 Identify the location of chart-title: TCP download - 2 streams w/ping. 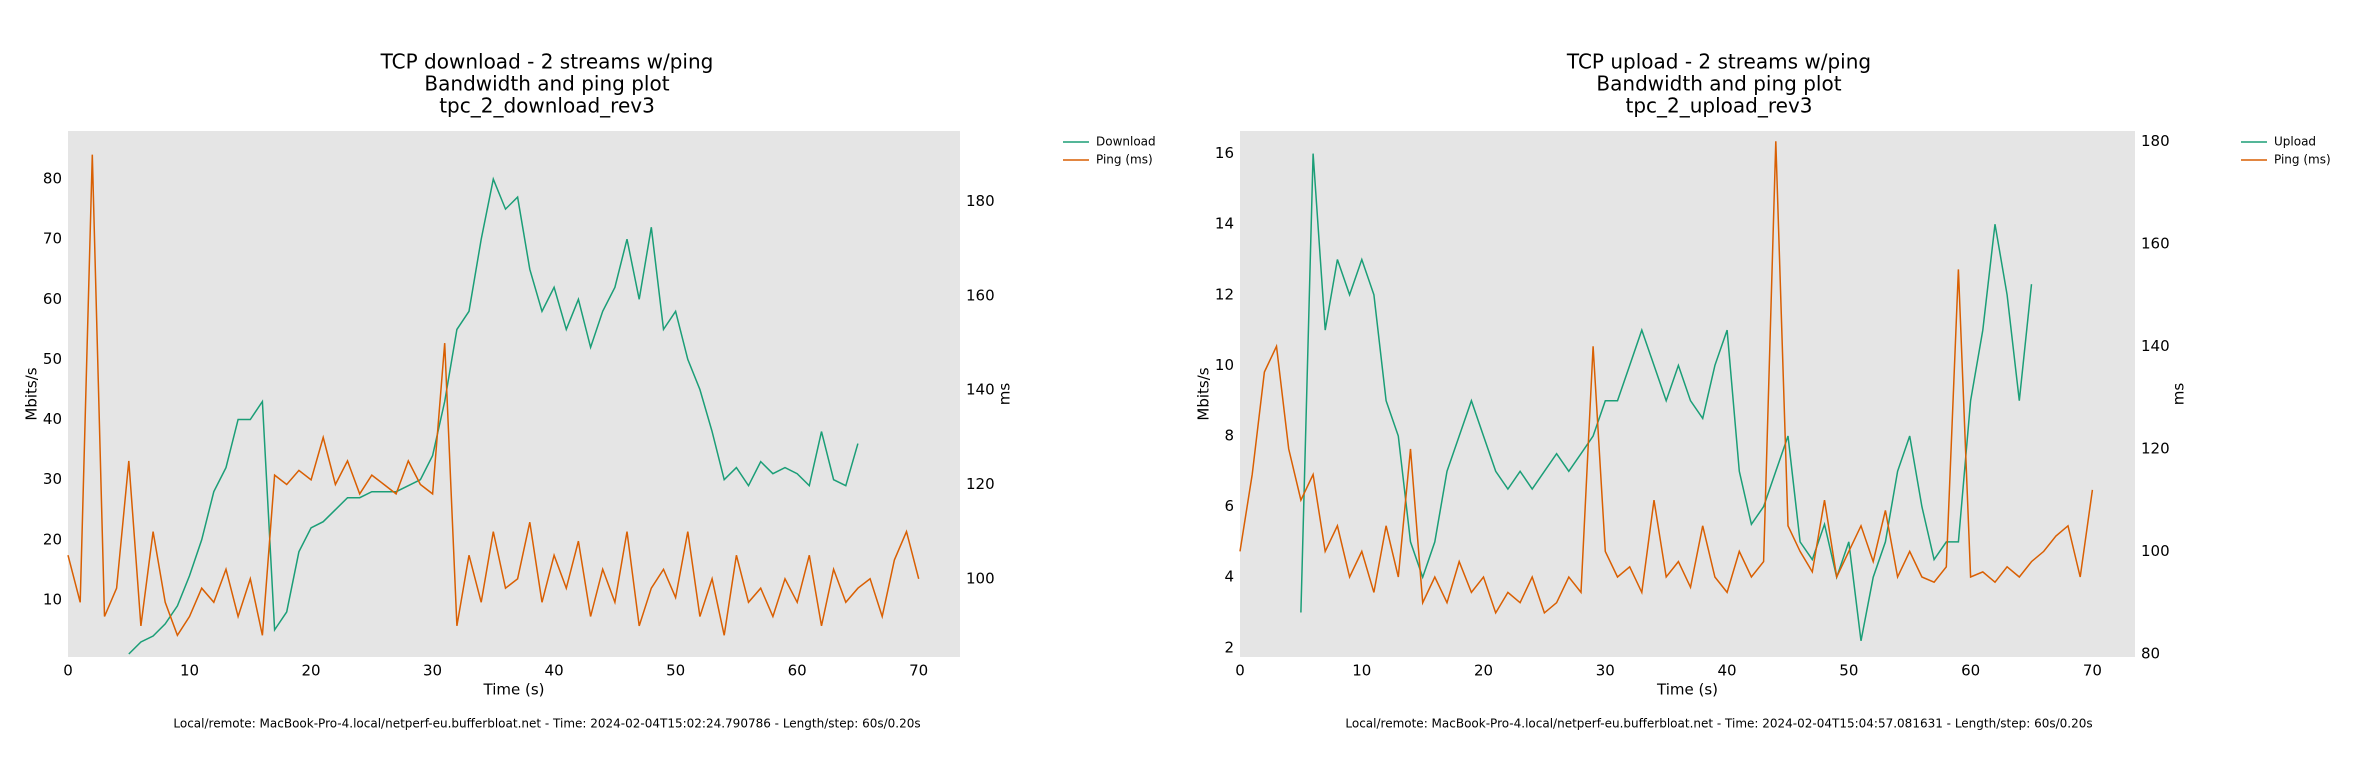
(547, 62).